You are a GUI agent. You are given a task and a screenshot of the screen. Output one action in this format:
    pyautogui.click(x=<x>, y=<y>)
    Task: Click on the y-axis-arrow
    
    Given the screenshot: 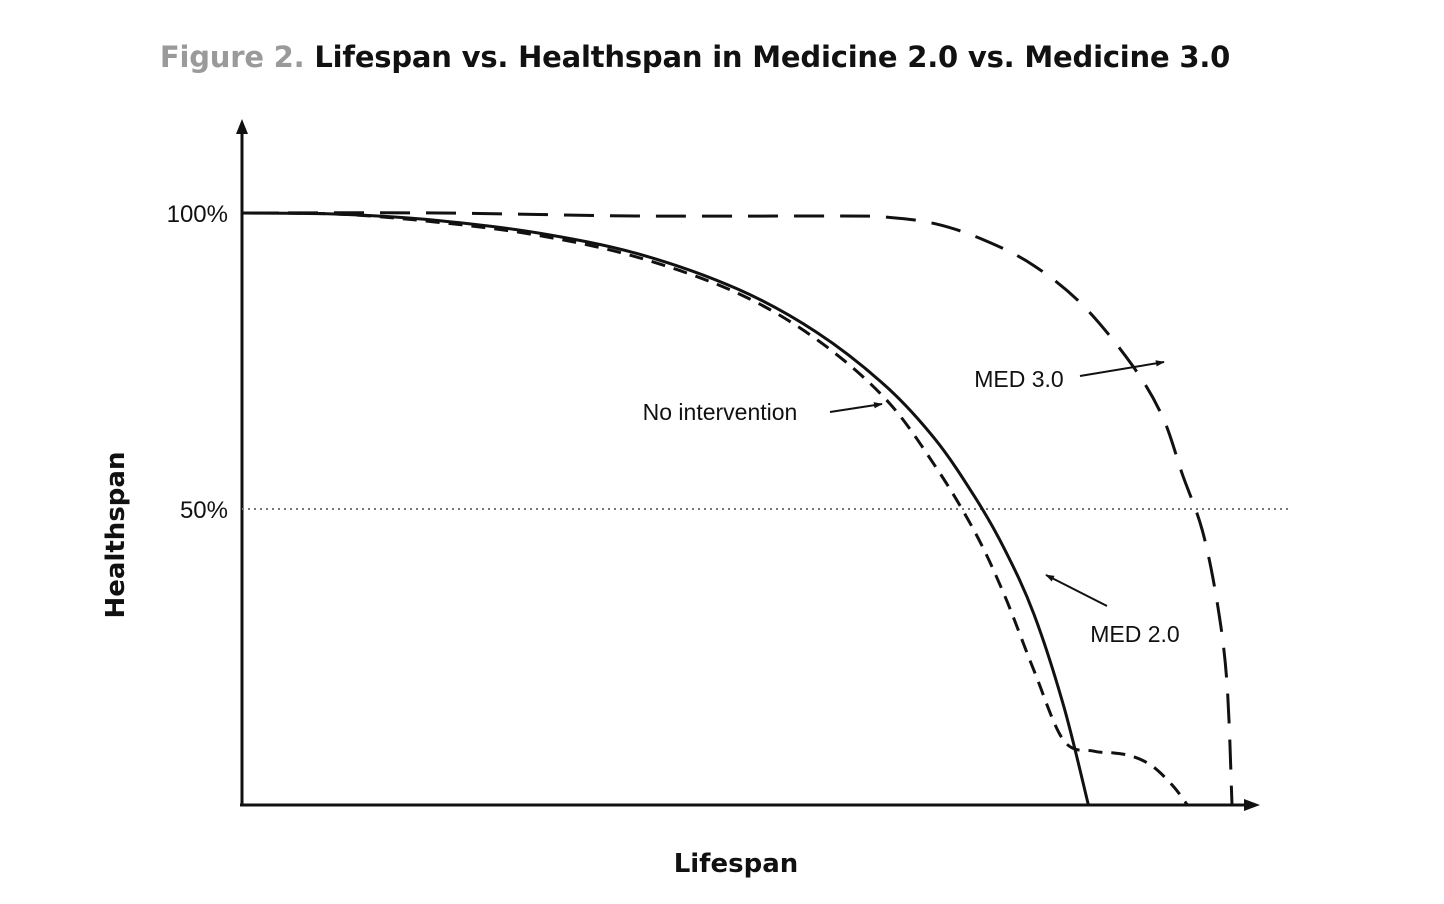 What is the action you would take?
    pyautogui.click(x=242, y=126)
    